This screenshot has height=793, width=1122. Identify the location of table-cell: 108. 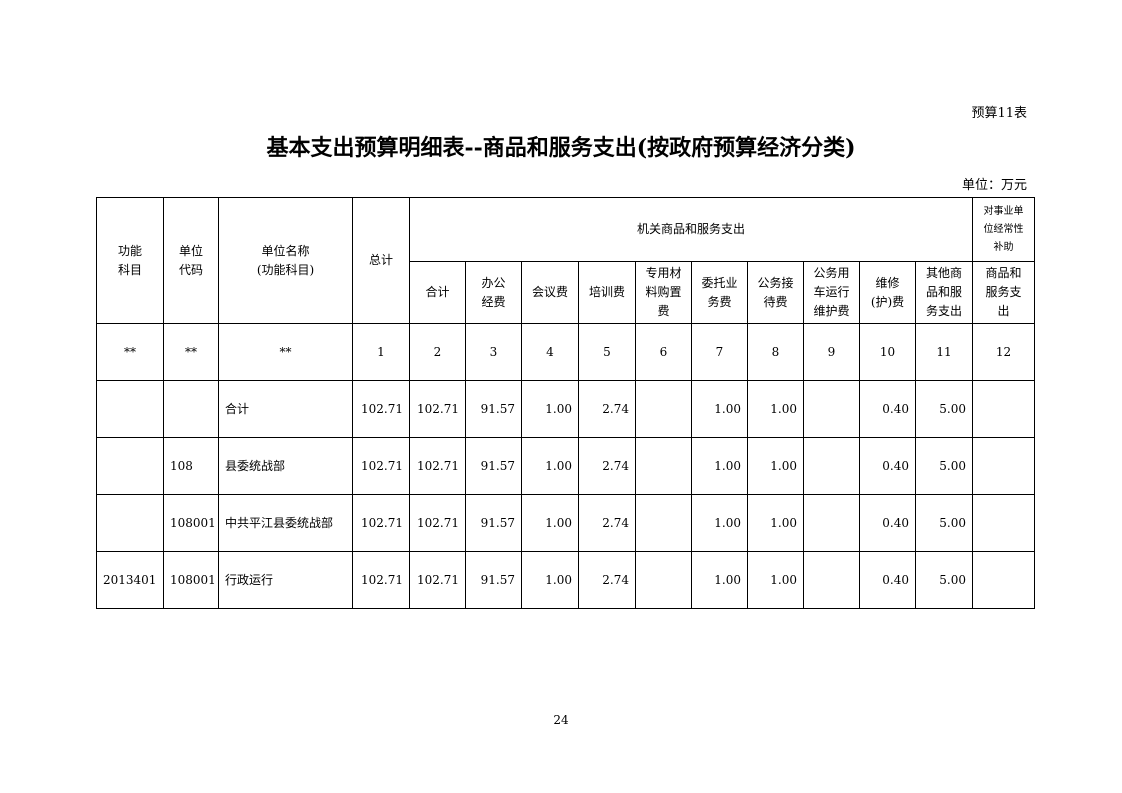
(191, 466).